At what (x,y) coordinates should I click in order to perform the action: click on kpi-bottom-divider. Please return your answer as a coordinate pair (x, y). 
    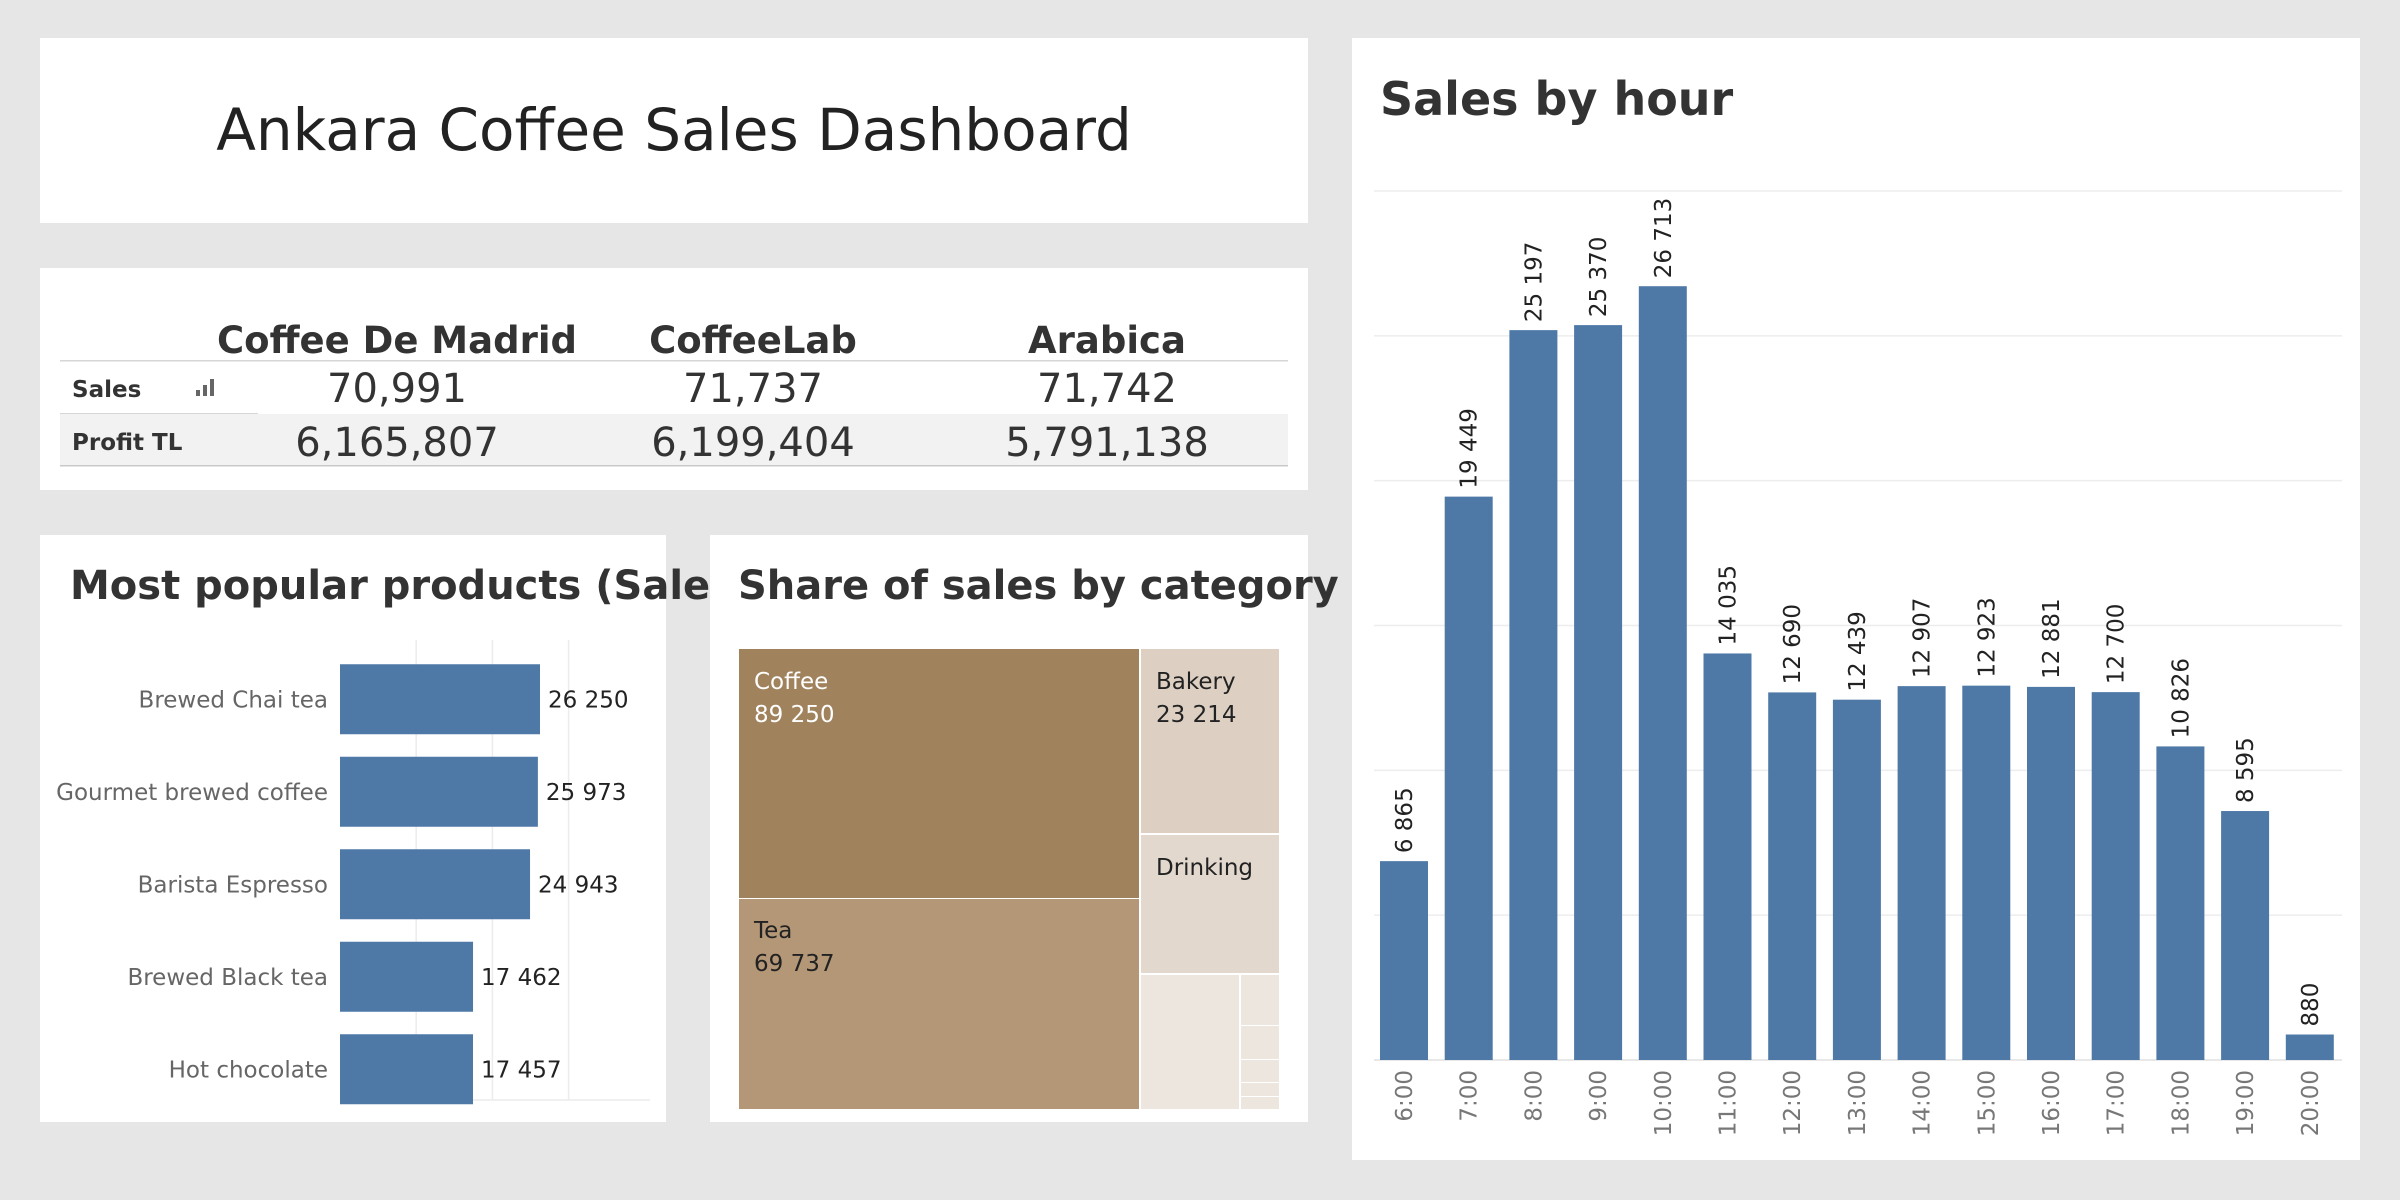
    Looking at the image, I should click on (674, 466).